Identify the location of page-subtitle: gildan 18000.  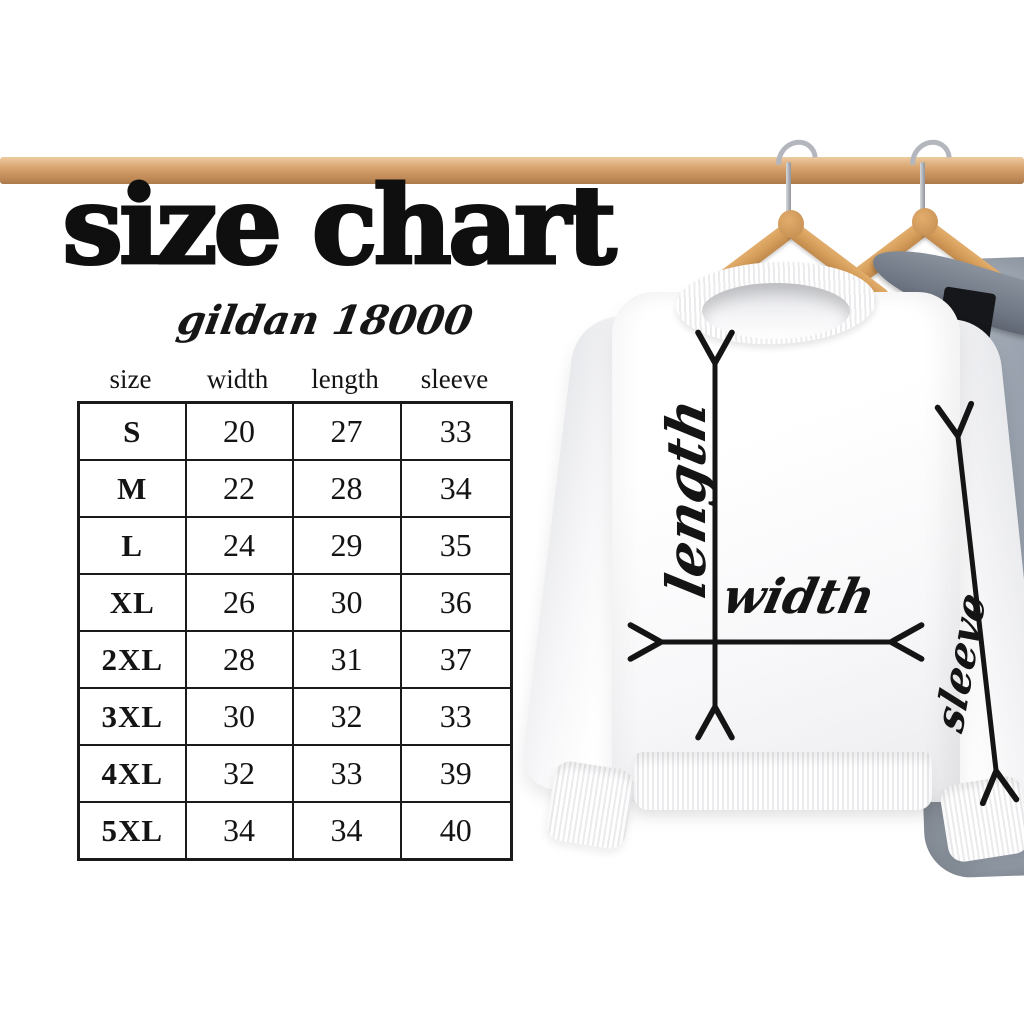
(325, 320).